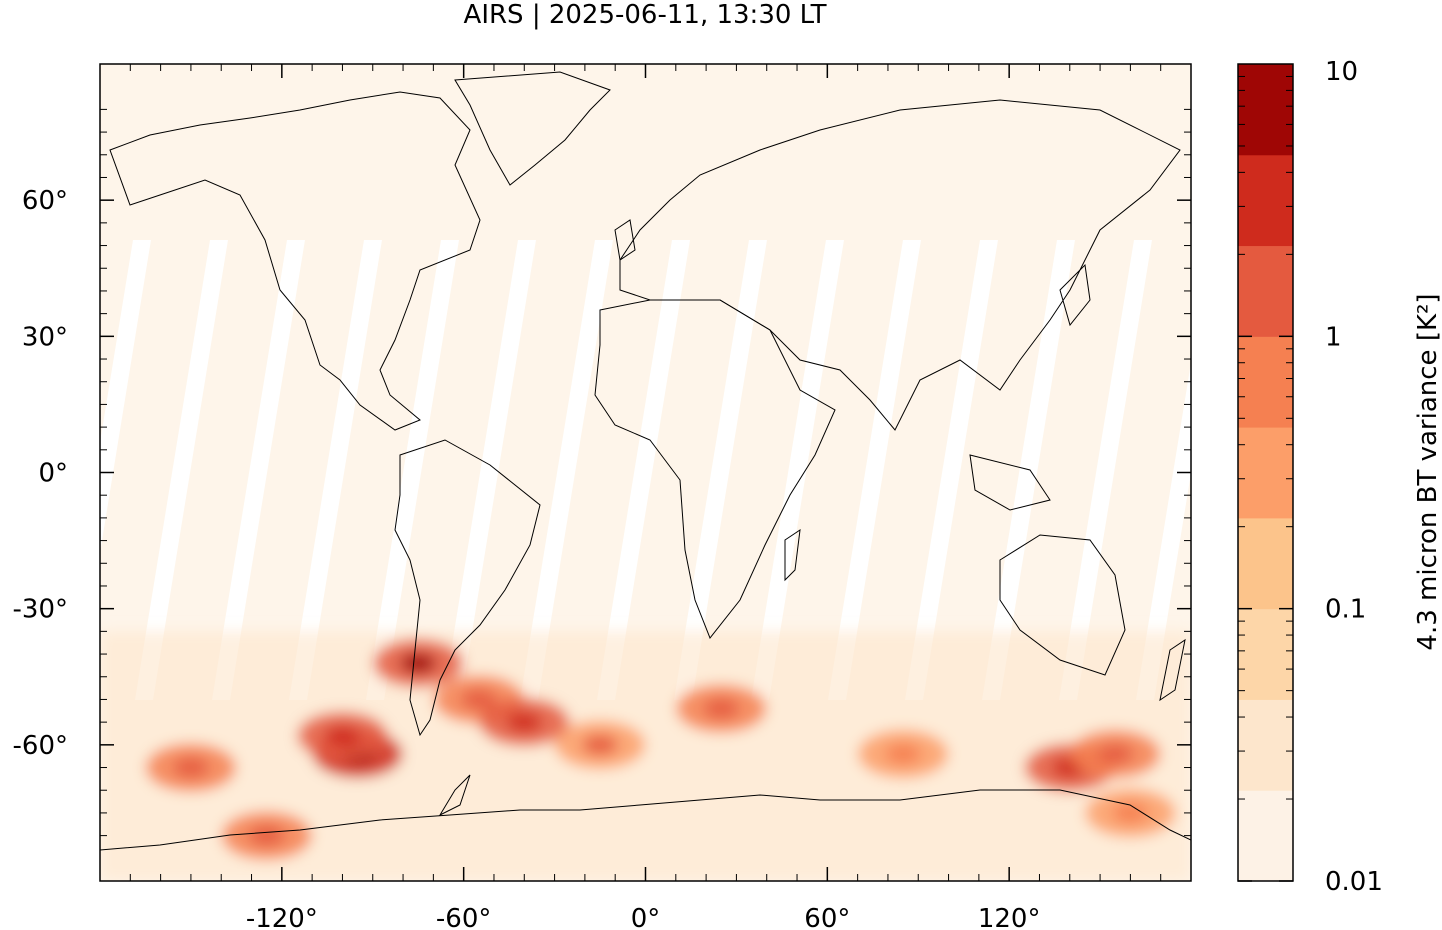  What do you see at coordinates (40, 746) in the screenshot?
I see `latitude-tick-label: -60°` at bounding box center [40, 746].